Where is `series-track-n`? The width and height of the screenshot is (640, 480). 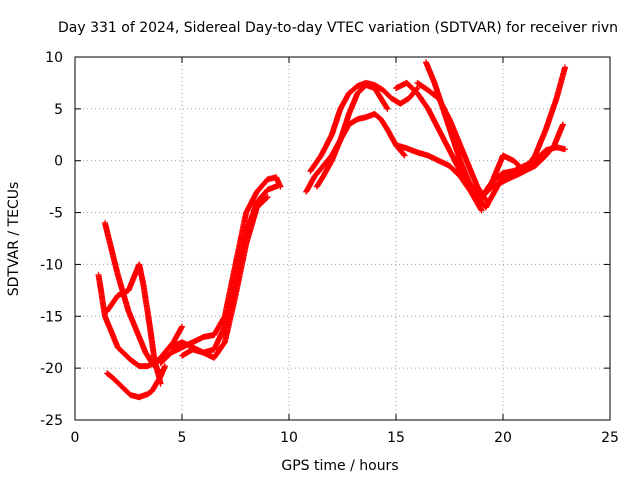
series-track-n is located at coordinates (451, 141).